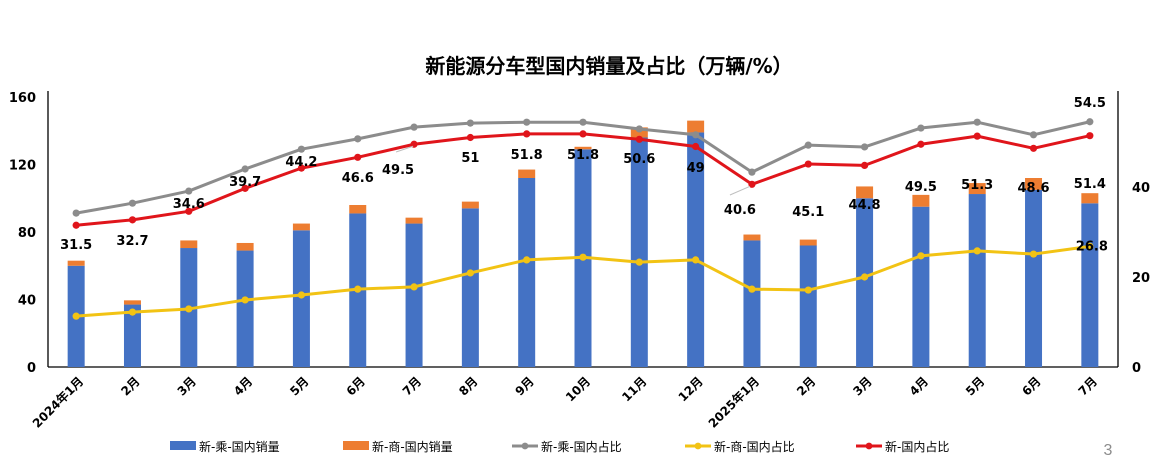 The image size is (1169, 474). Describe the element at coordinates (581, 446) in the screenshot. I see `legend-label: 新-乘-国内占比` at that location.